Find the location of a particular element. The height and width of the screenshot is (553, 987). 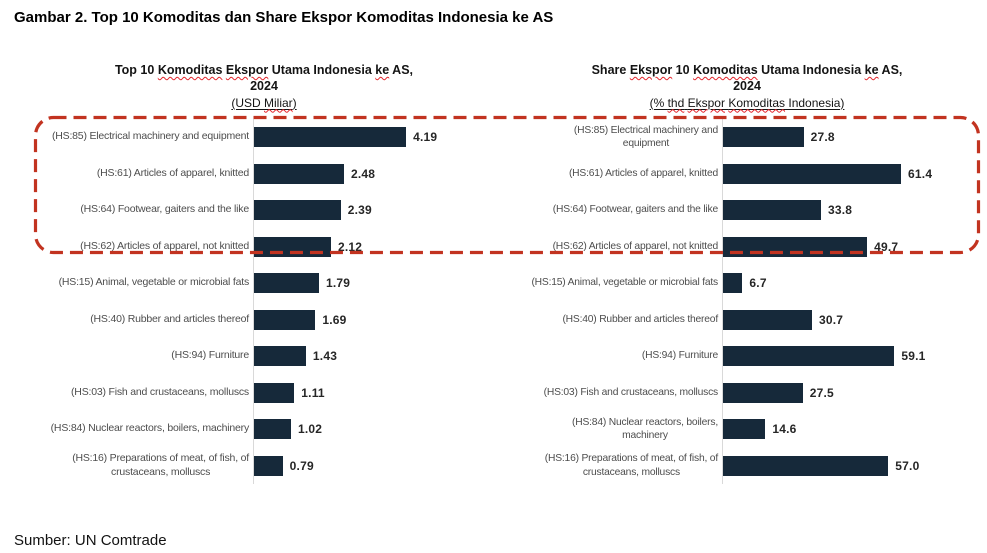

spellcheck-word: Miliar is located at coordinates (278, 102).